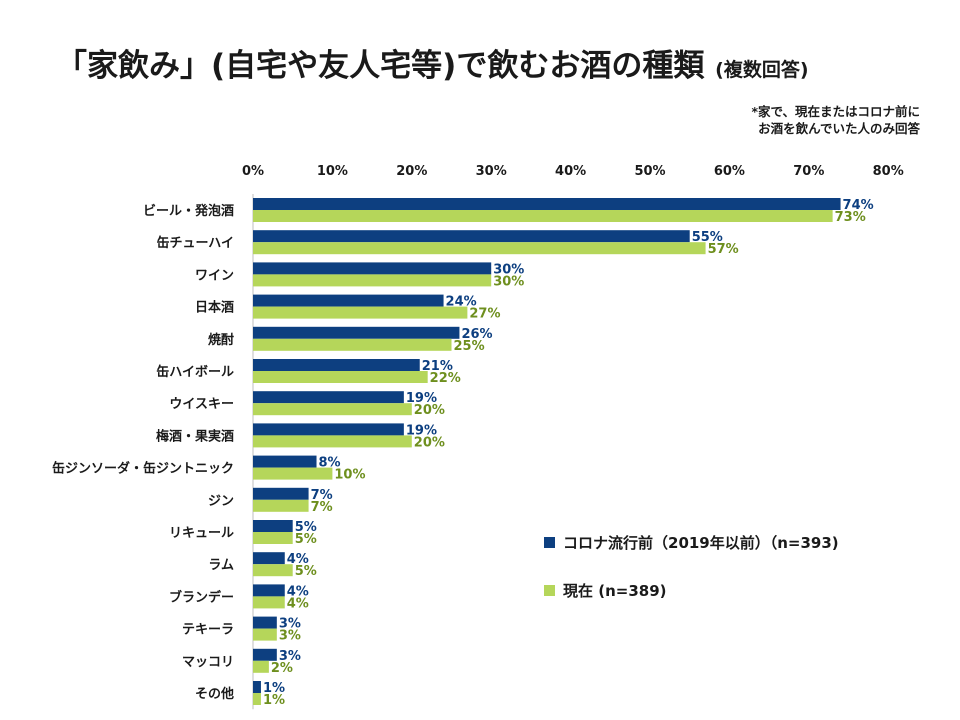 Image resolution: width=960 pixels, height=720 pixels. What do you see at coordinates (835, 120) in the screenshot?
I see `chart-note: *家で、現在またはコロナ前に お酒を飲んでいた人のみ回答` at bounding box center [835, 120].